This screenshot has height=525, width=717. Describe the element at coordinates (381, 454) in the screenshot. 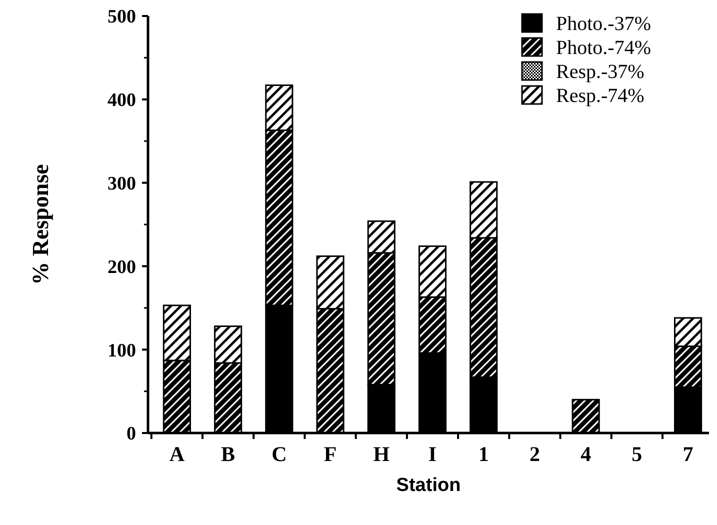

I see `x-tick-label: H` at that location.